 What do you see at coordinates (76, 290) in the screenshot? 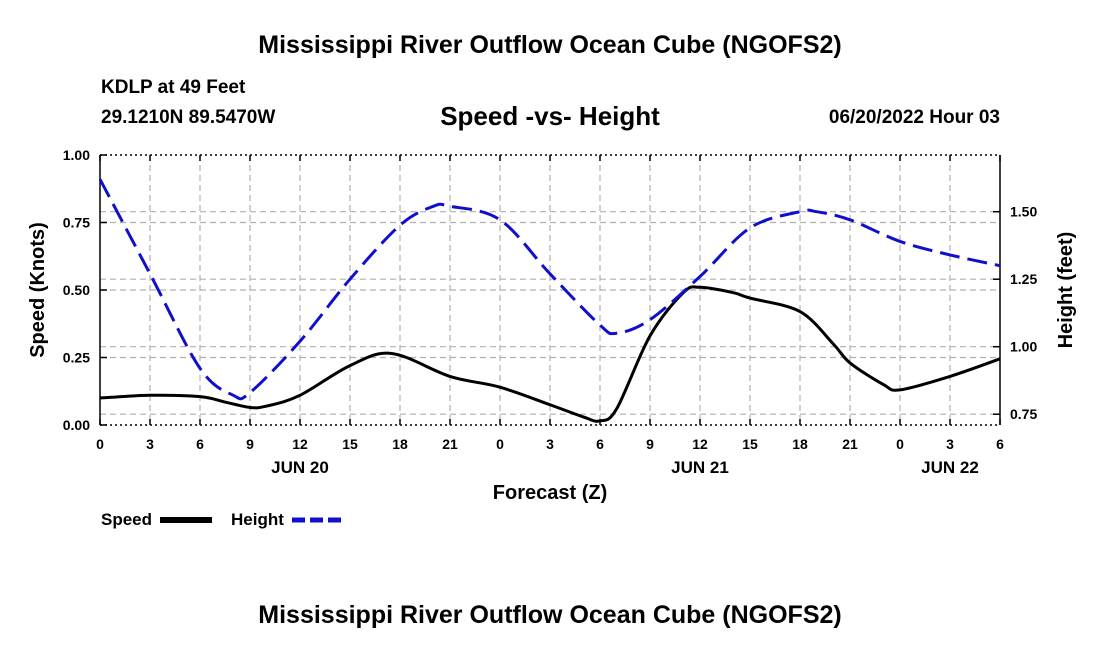
I see `y-tick-label: 0.50` at bounding box center [76, 290].